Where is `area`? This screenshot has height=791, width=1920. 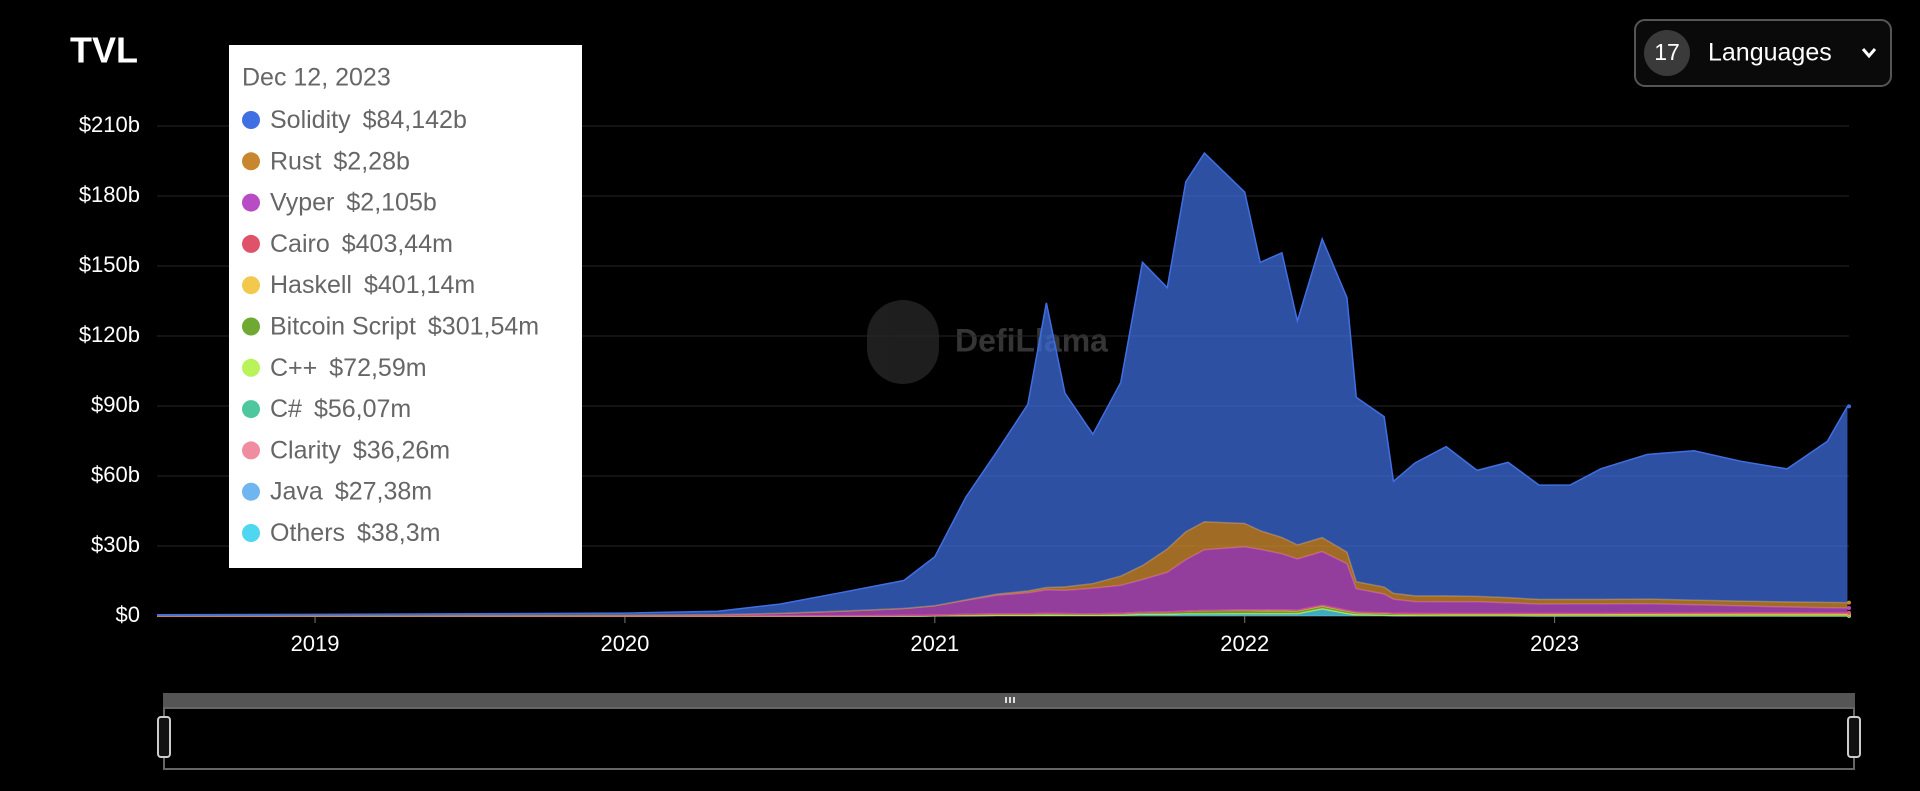 area is located at coordinates (1002, 581).